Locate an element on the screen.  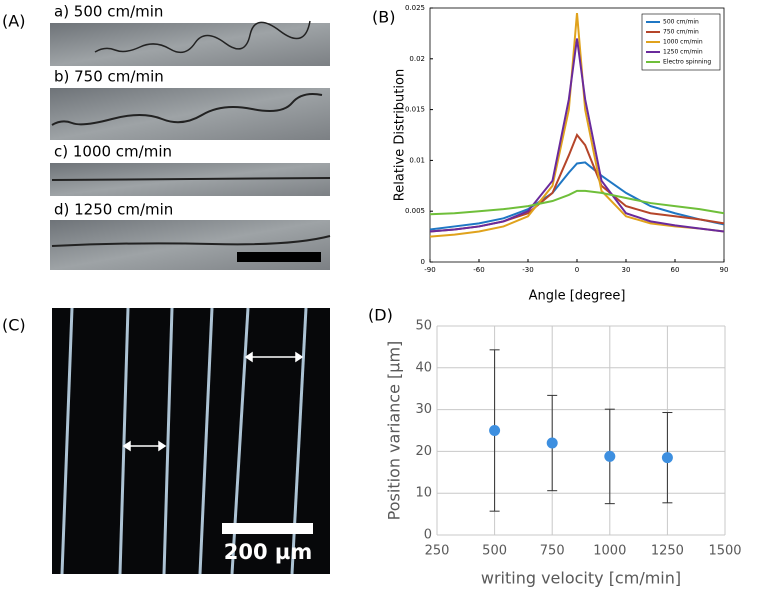
y-tick-label: 0.025 is located at coordinates (415, 8).